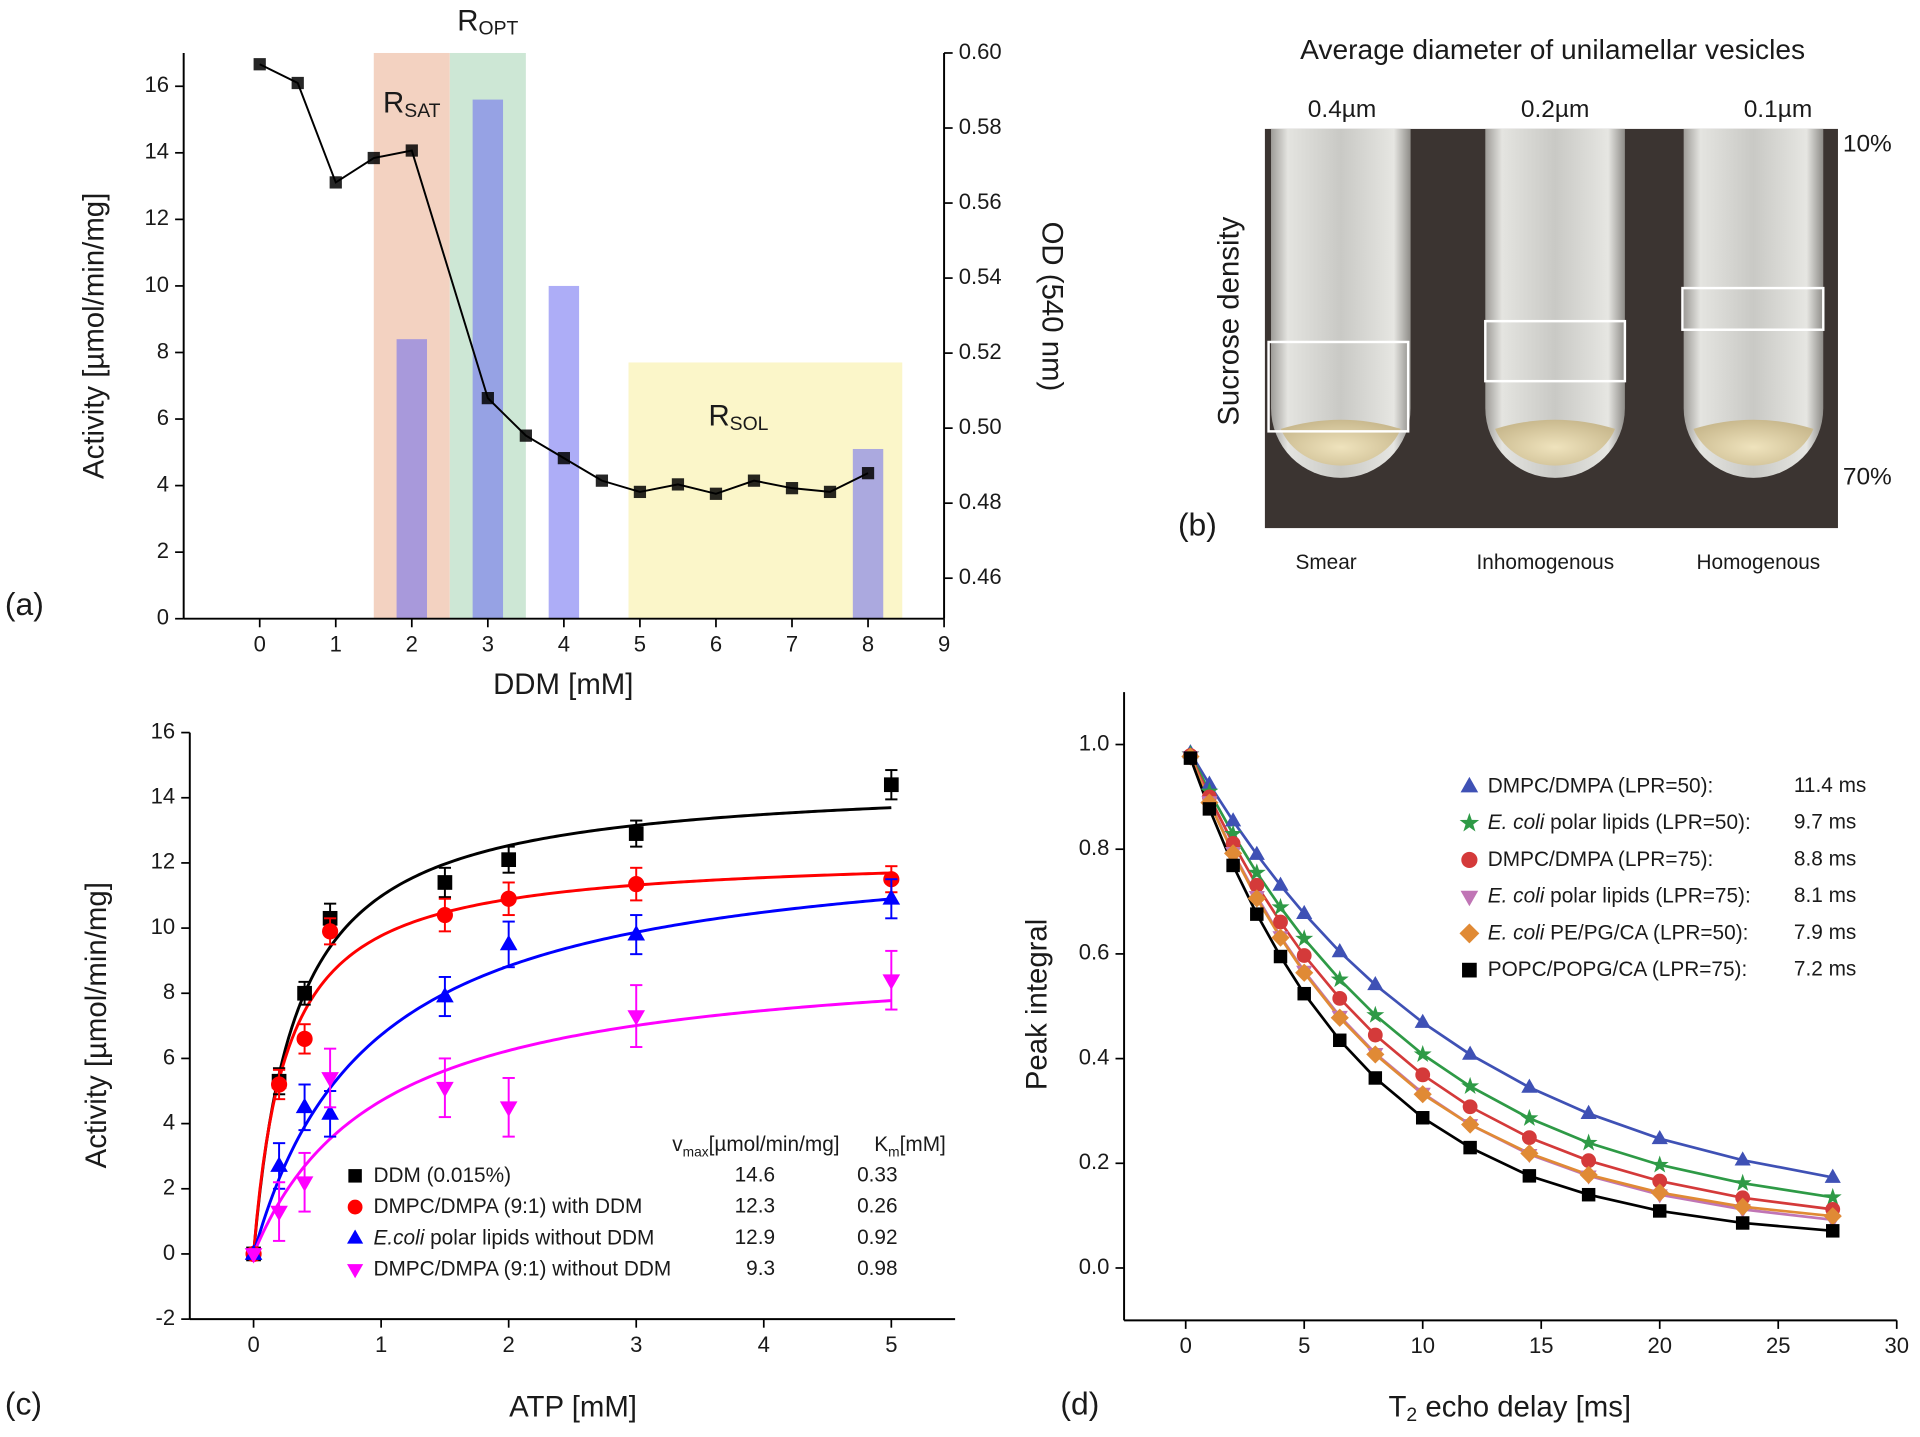  Describe the element at coordinates (1411, 1415) in the screenshot. I see `text-part: 2` at that location.